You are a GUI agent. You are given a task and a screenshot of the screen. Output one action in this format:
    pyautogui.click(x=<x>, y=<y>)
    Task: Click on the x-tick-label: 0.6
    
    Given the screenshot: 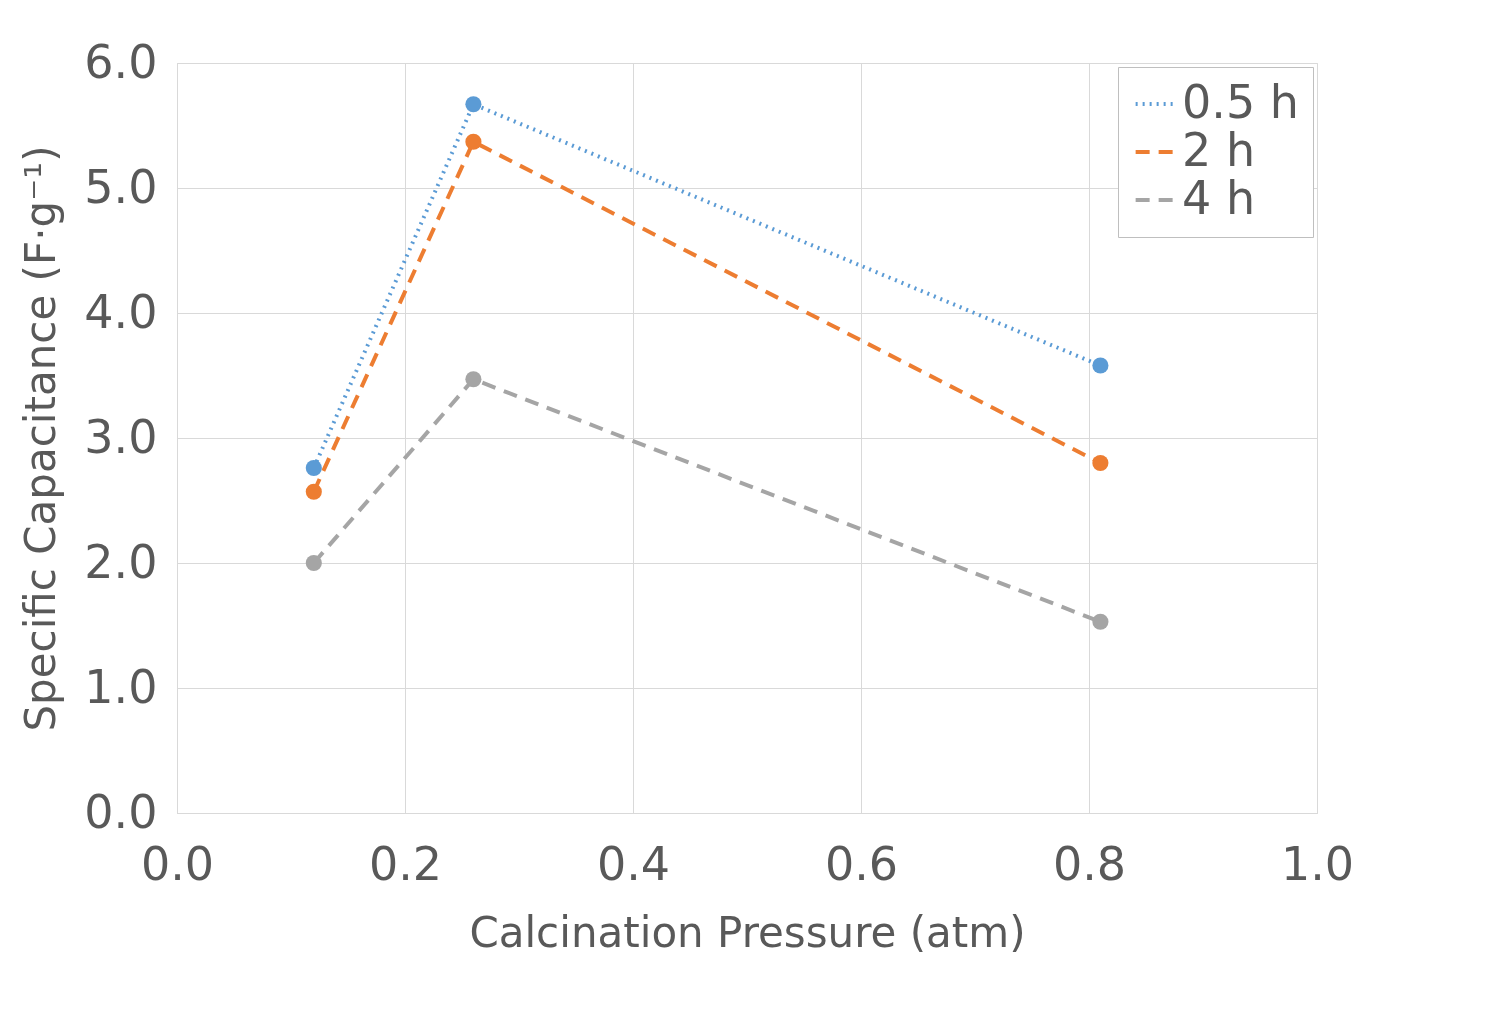 What is the action you would take?
    pyautogui.click(x=861, y=863)
    